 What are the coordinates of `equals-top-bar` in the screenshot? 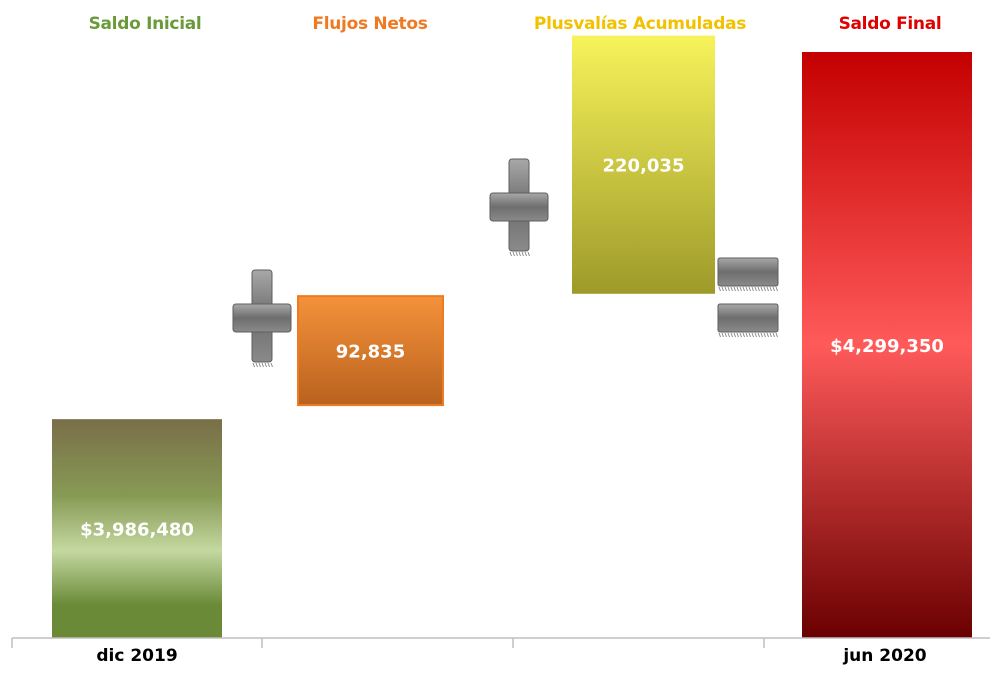 It's located at (748, 272).